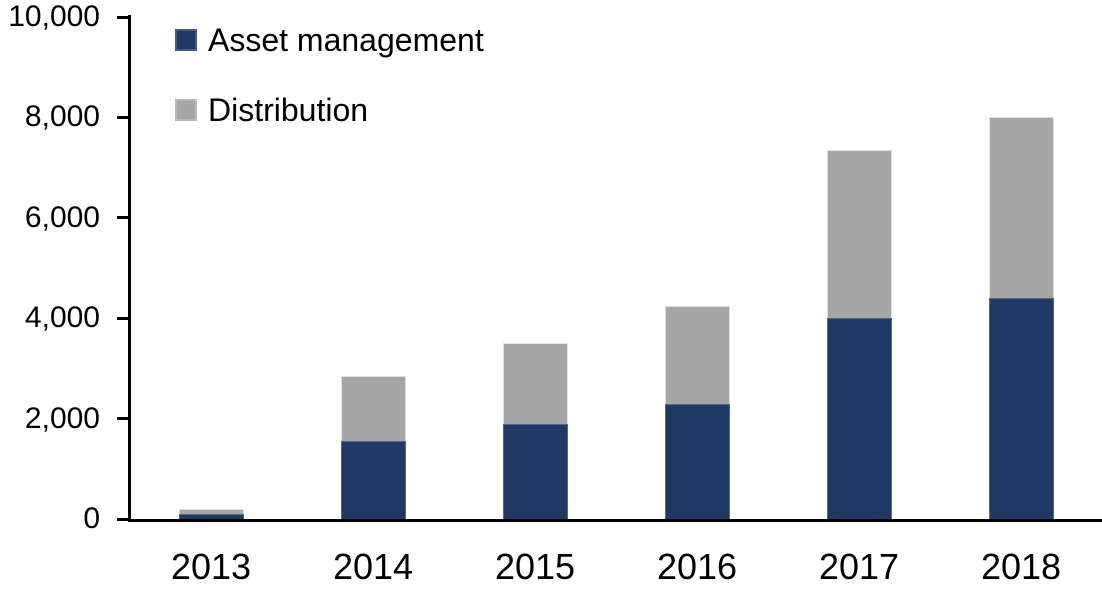 The width and height of the screenshot is (1102, 594). Describe the element at coordinates (373, 480) in the screenshot. I see `bar-segment-2014-asset-management` at that location.